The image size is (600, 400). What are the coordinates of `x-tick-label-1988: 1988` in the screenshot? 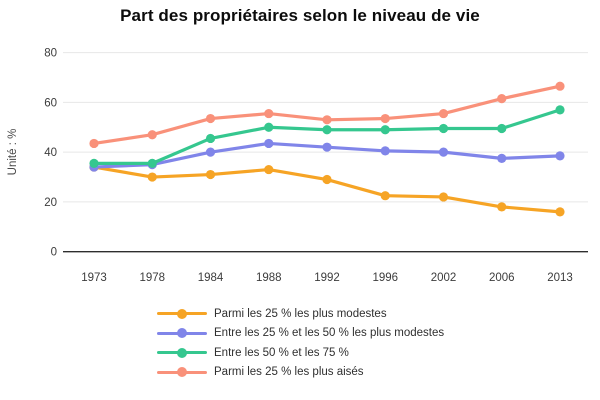 It's located at (269, 278).